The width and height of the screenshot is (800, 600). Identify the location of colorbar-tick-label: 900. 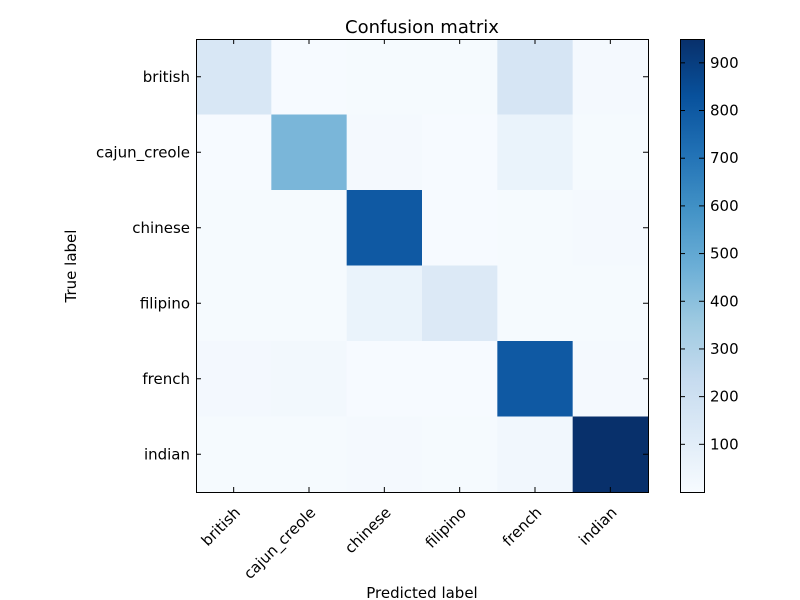
(724, 63).